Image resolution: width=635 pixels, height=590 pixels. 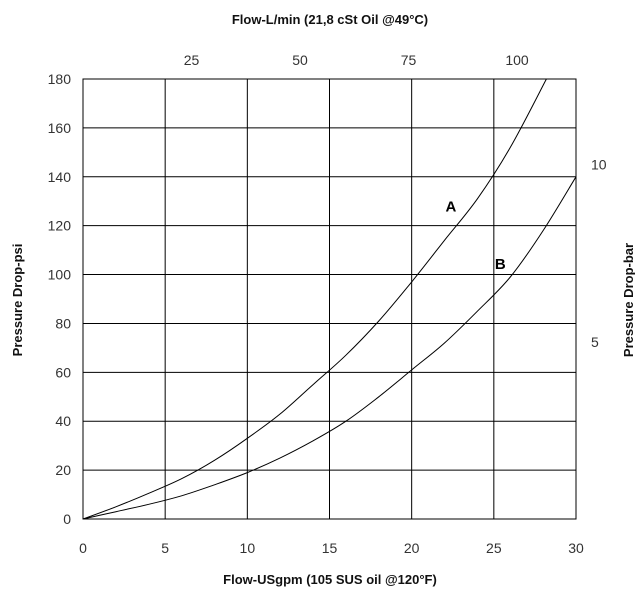 What do you see at coordinates (500, 264) in the screenshot?
I see `series-b-label: B` at bounding box center [500, 264].